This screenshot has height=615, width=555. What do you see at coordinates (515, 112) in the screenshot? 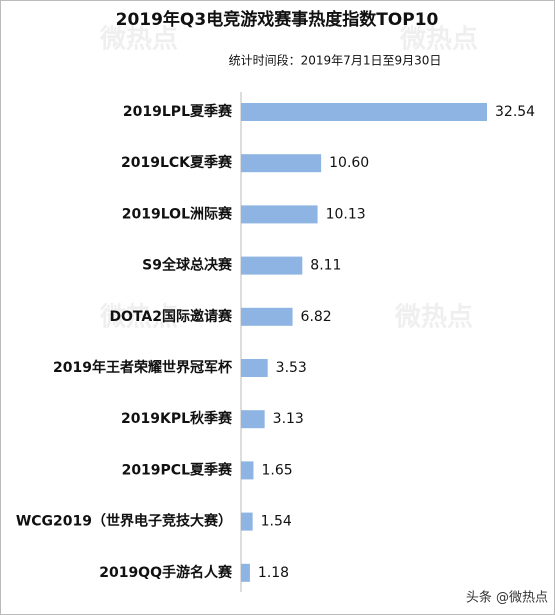
I see `value-label: 32.54` at bounding box center [515, 112].